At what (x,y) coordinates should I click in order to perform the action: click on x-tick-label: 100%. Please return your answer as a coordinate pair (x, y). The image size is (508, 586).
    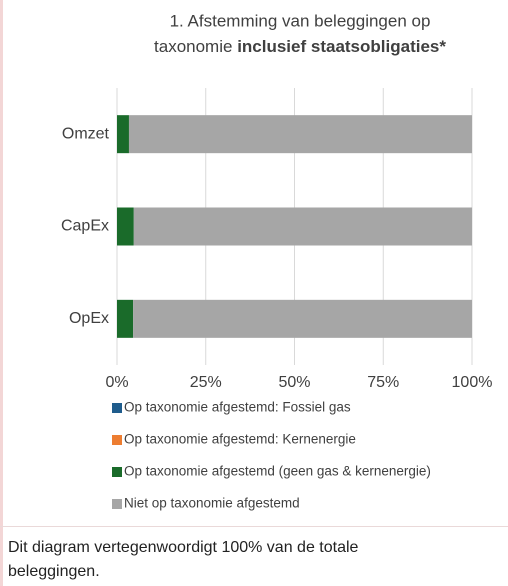
    Looking at the image, I should click on (472, 382).